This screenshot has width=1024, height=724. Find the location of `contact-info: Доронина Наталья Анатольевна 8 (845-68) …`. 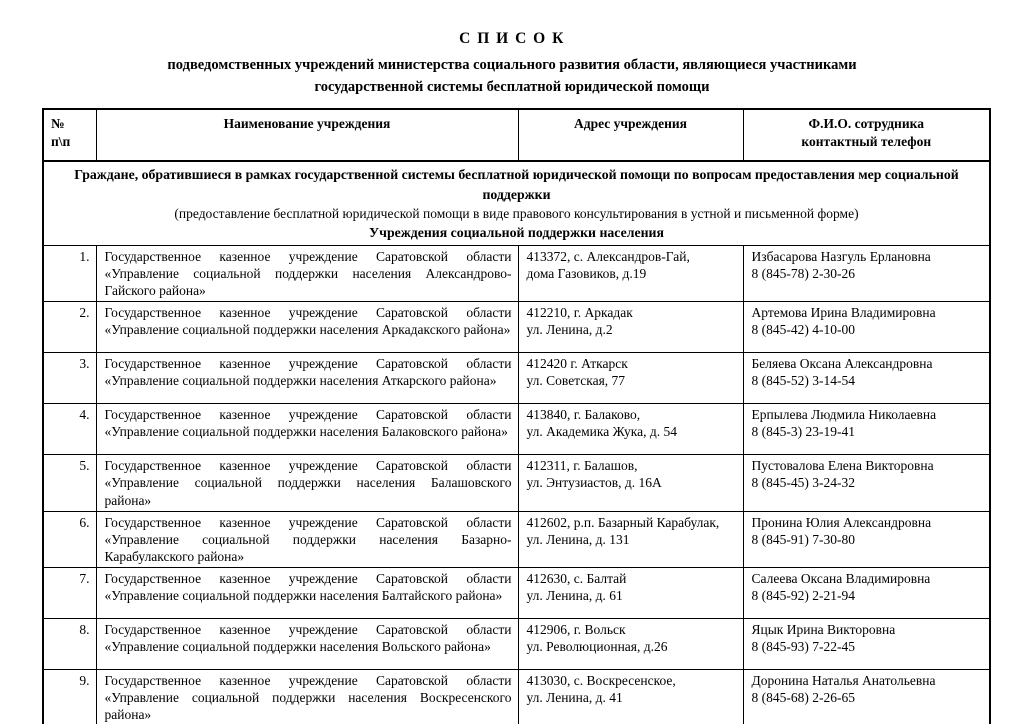

contact-info: Доронина Наталья Анатольевна 8 (845-68) … is located at coordinates (866, 696).